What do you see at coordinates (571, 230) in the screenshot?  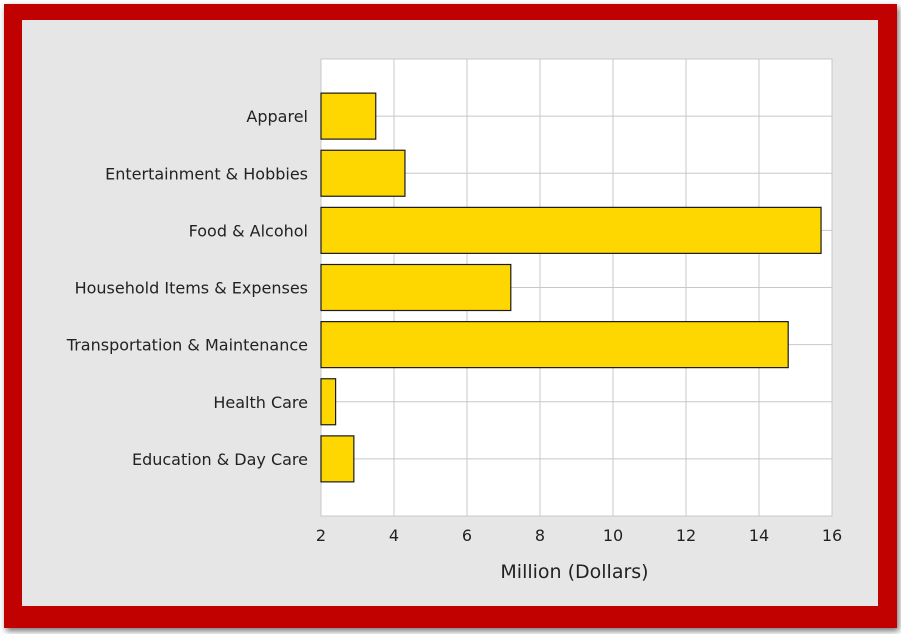 I see `bar-food-alcohol` at bounding box center [571, 230].